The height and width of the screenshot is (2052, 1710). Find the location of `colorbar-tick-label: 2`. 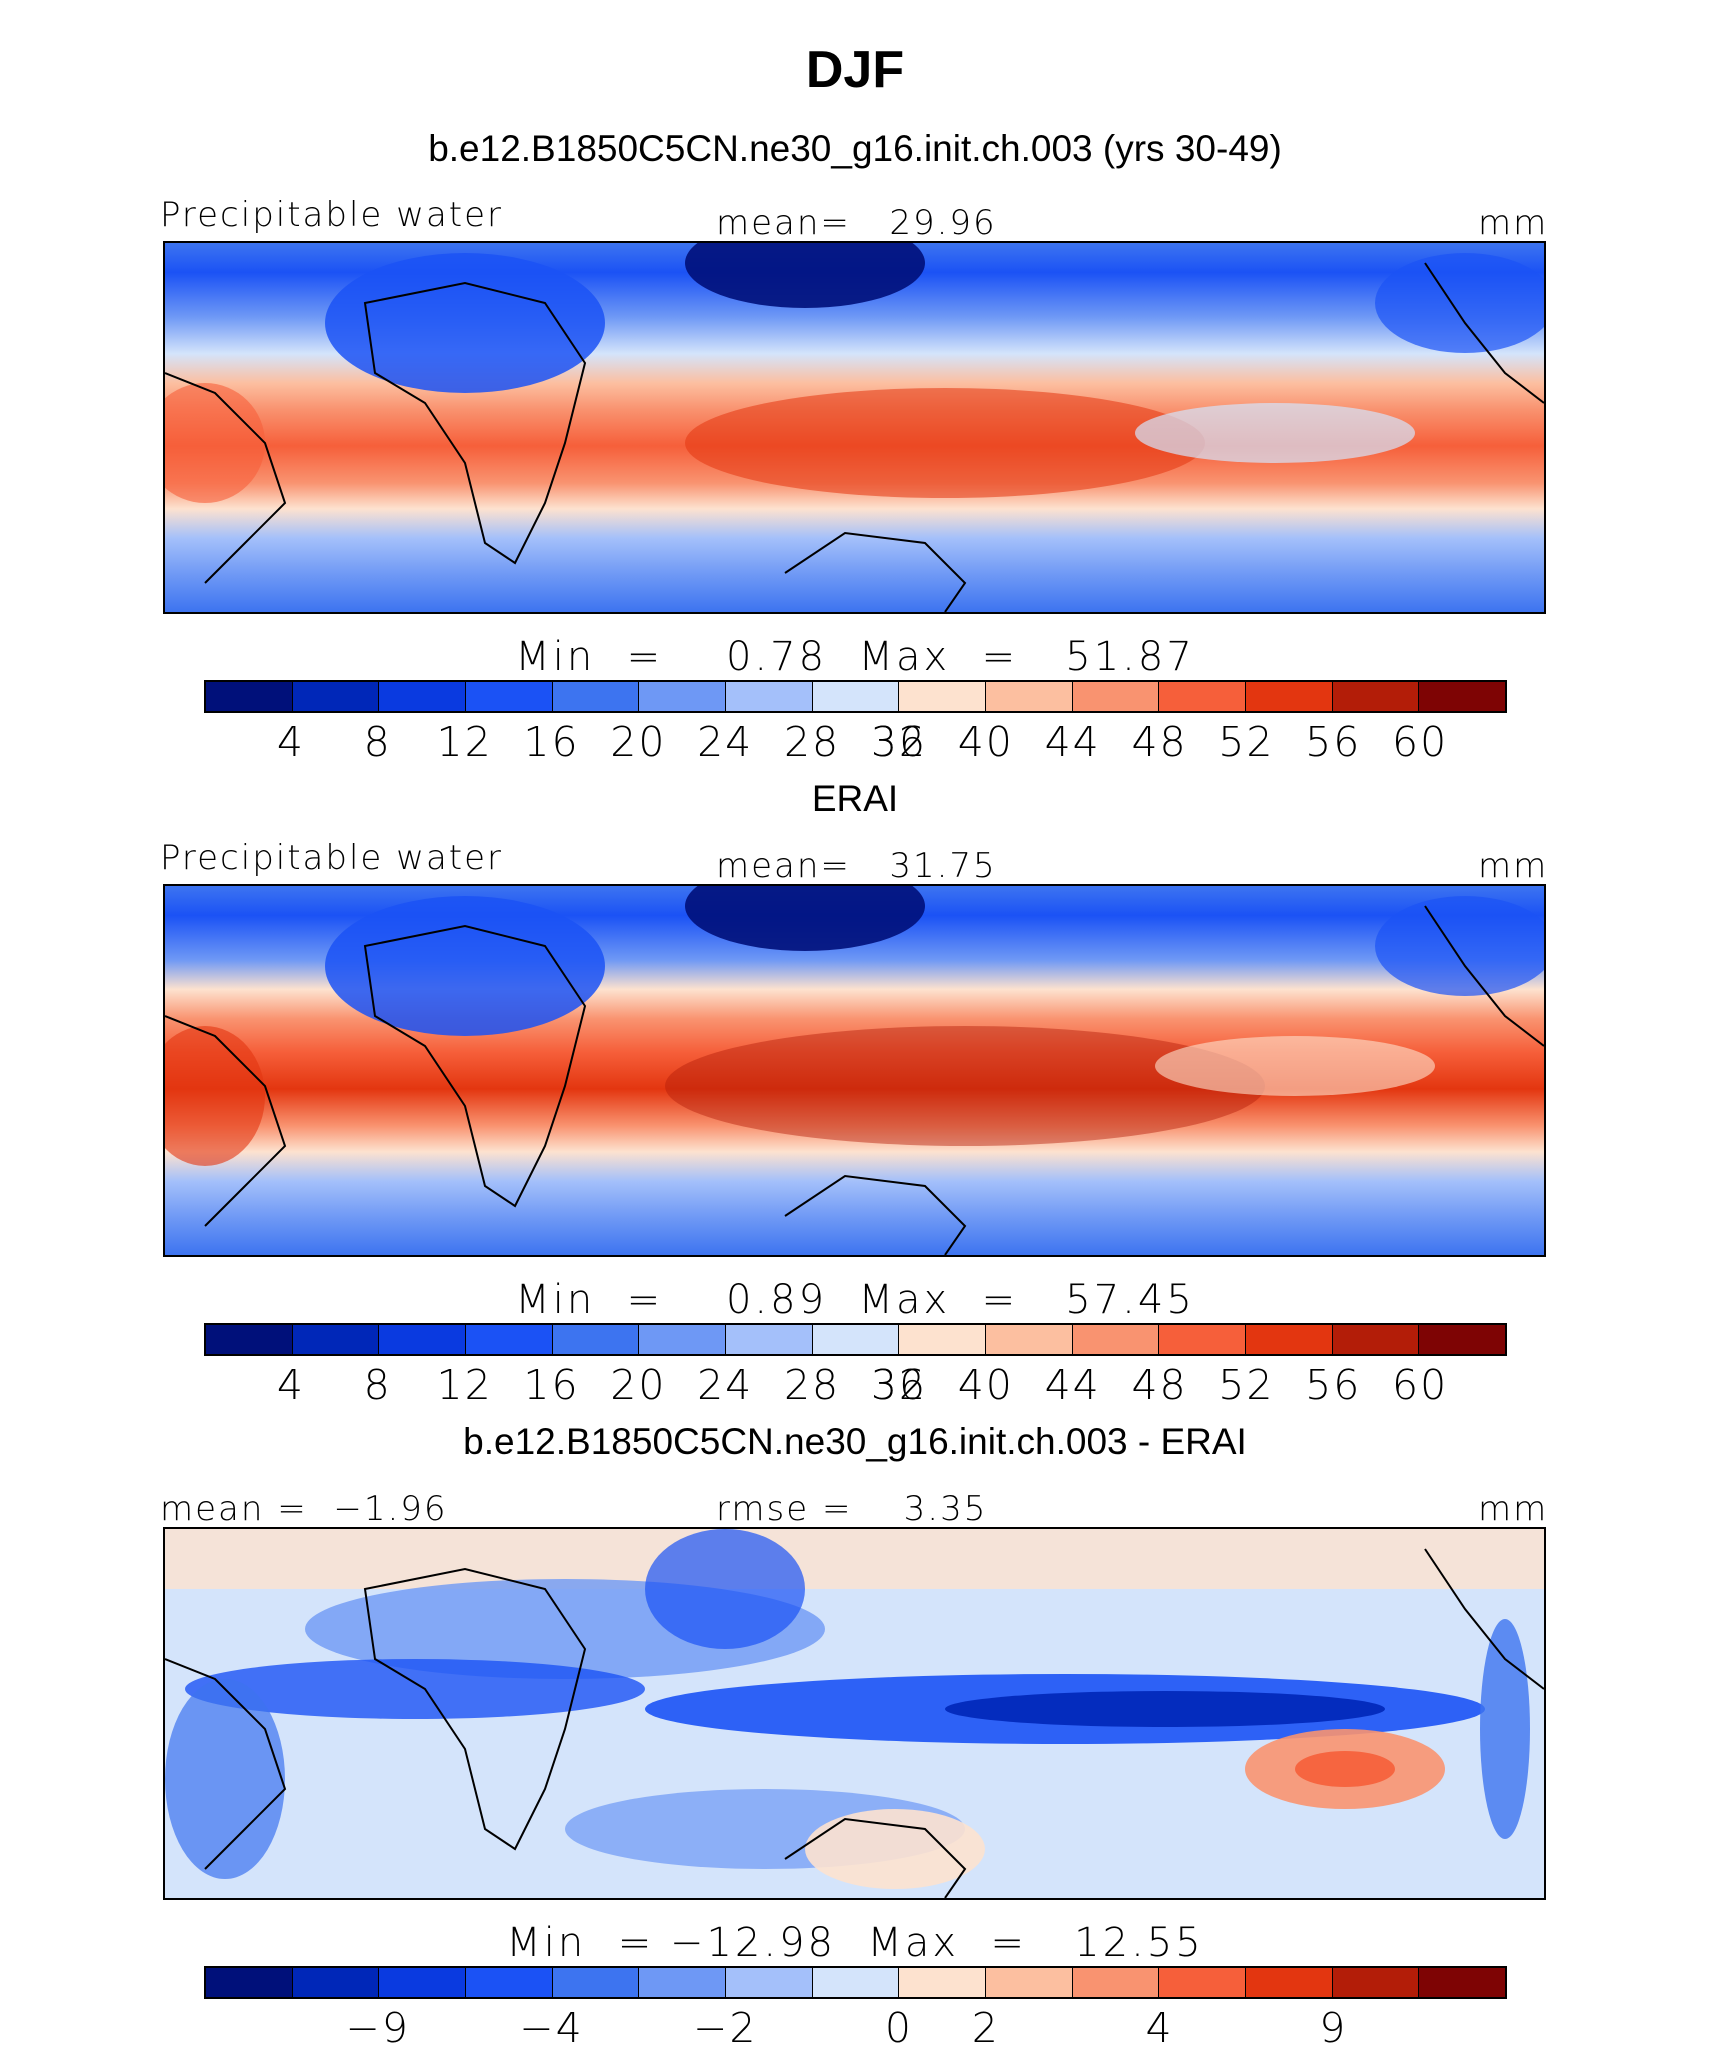

colorbar-tick-label: 2 is located at coordinates (985, 2028).